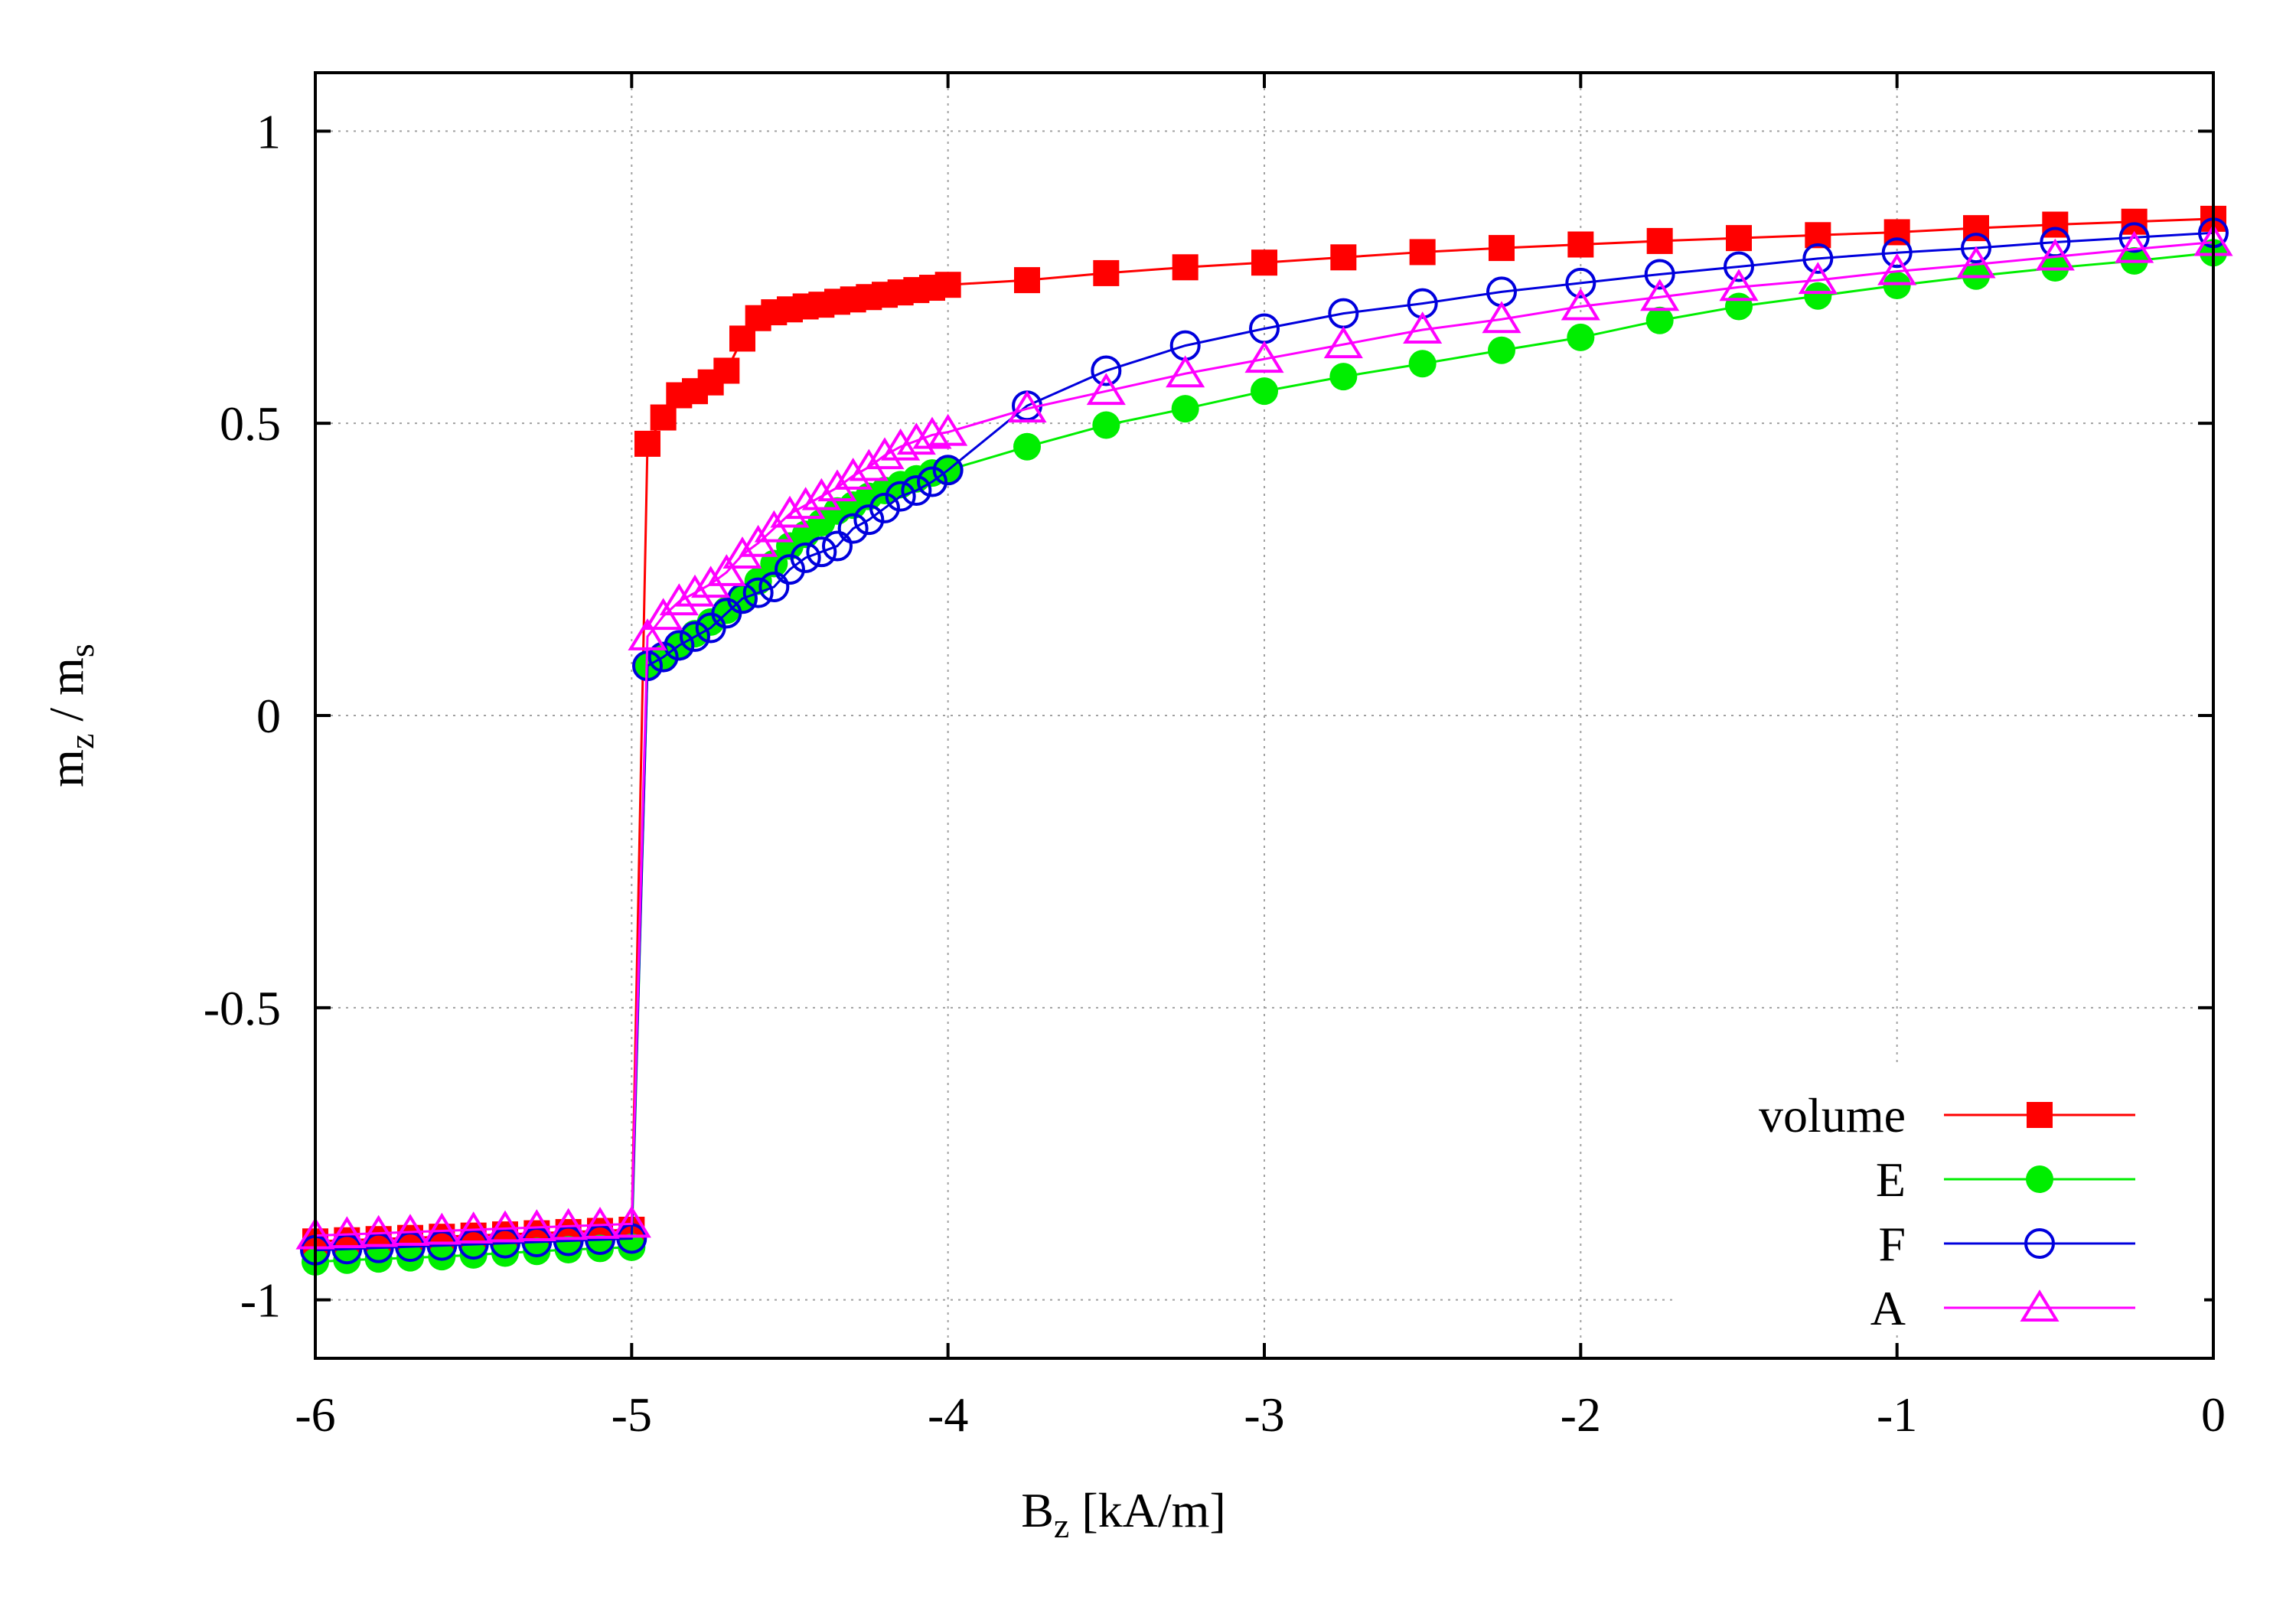  What do you see at coordinates (250, 423) in the screenshot?
I see `y-tick-label: 0.5` at bounding box center [250, 423].